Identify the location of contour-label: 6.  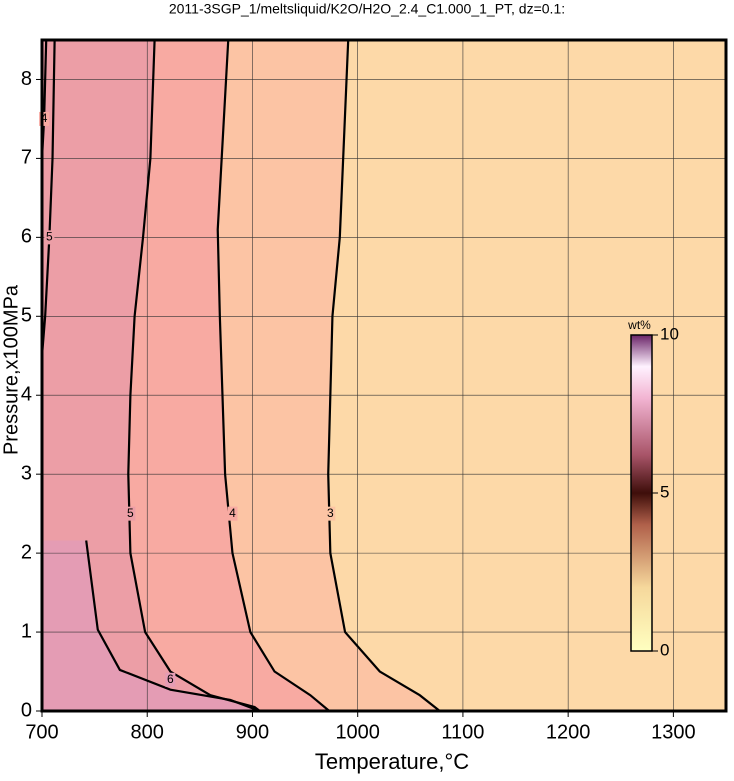
(170, 679).